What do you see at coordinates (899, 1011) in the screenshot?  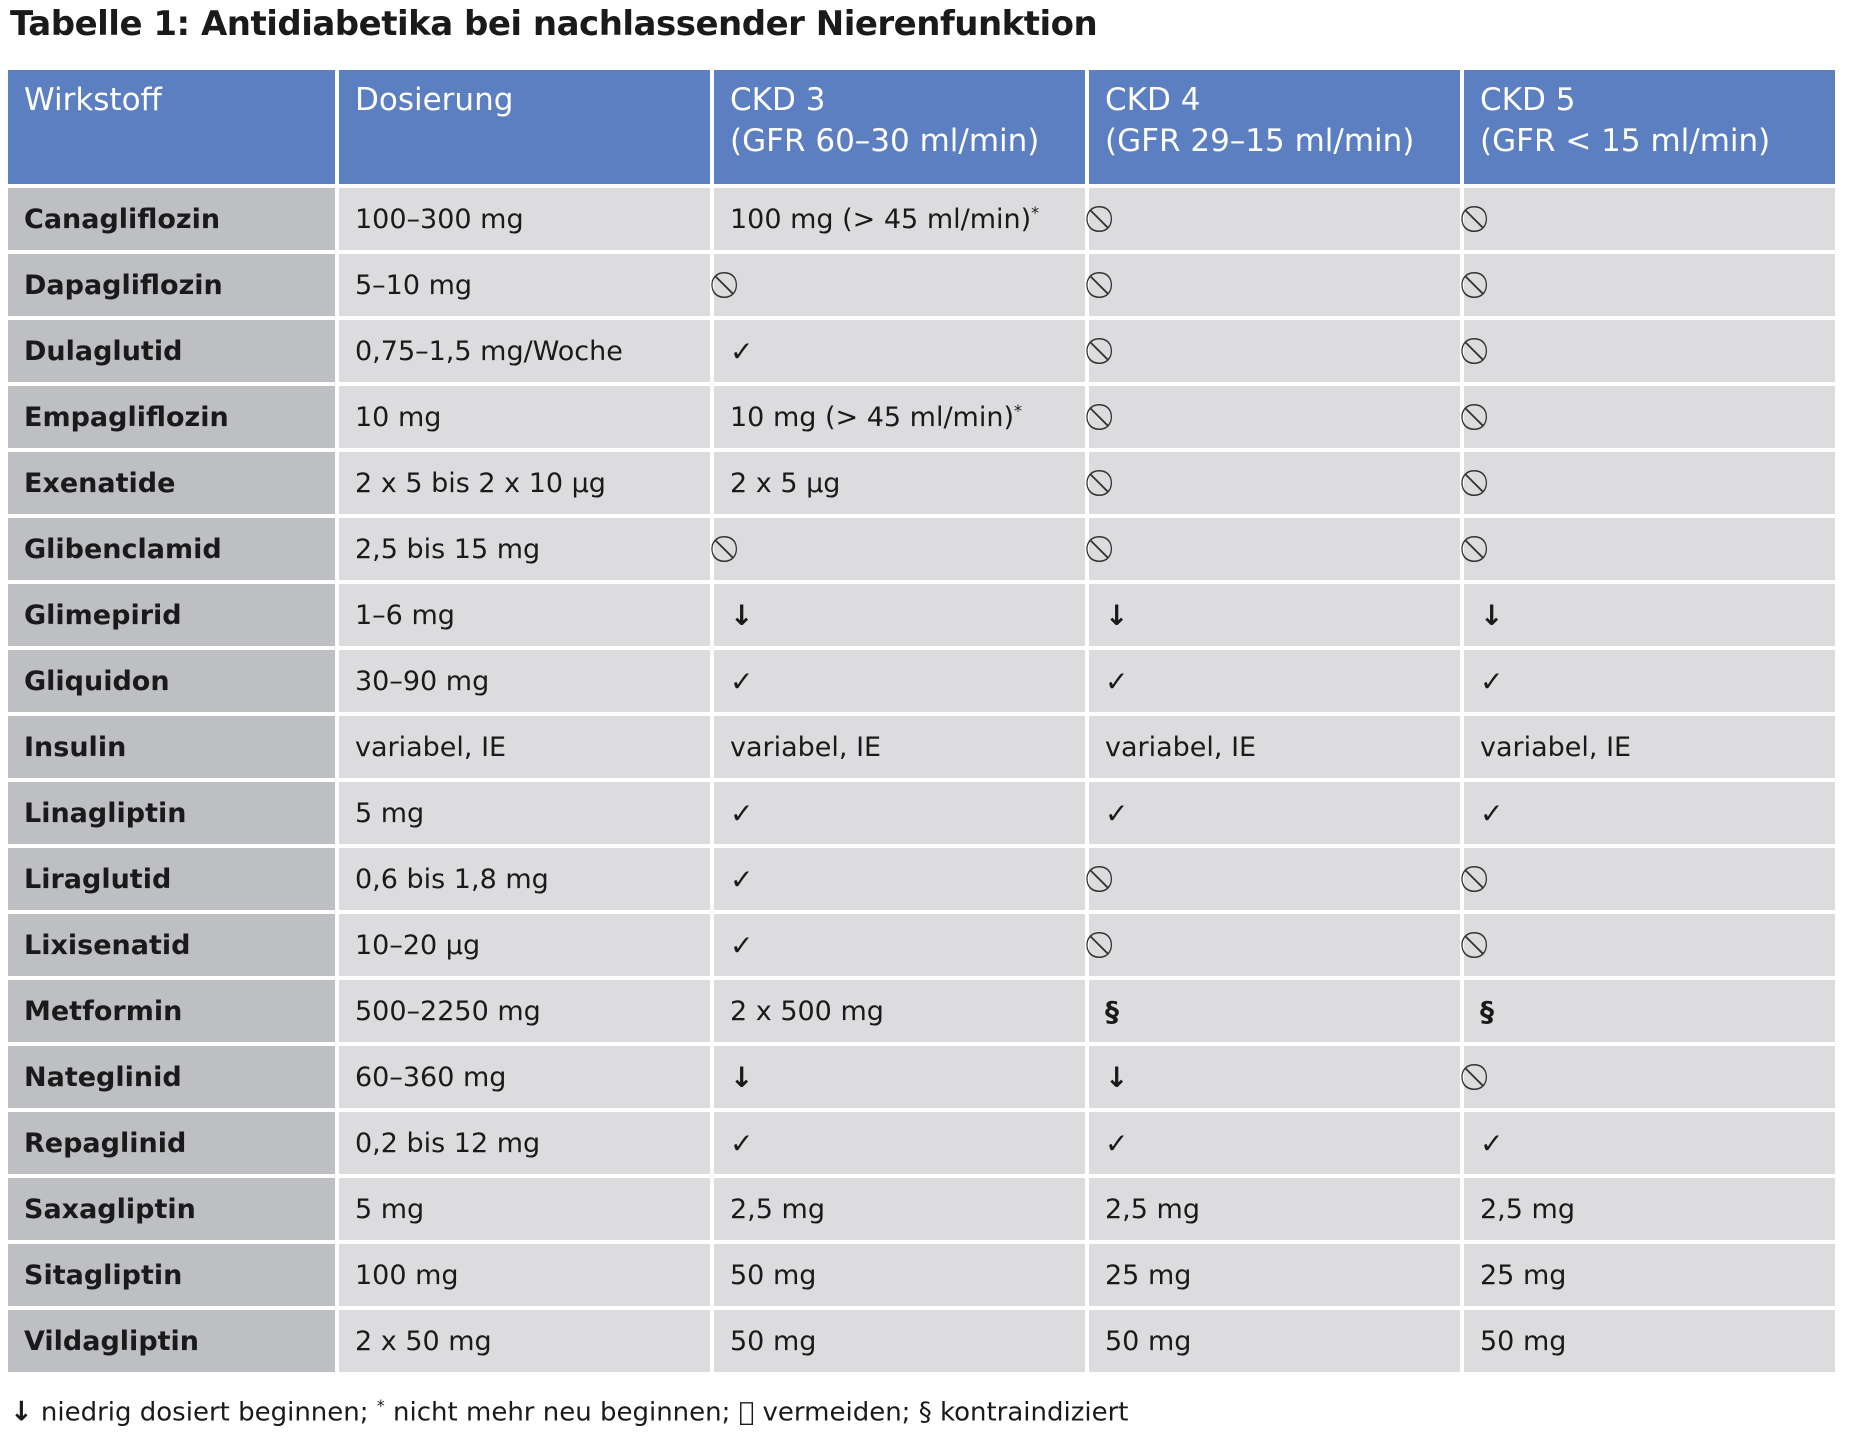 I see `table-cell: 2 x 500 mg` at bounding box center [899, 1011].